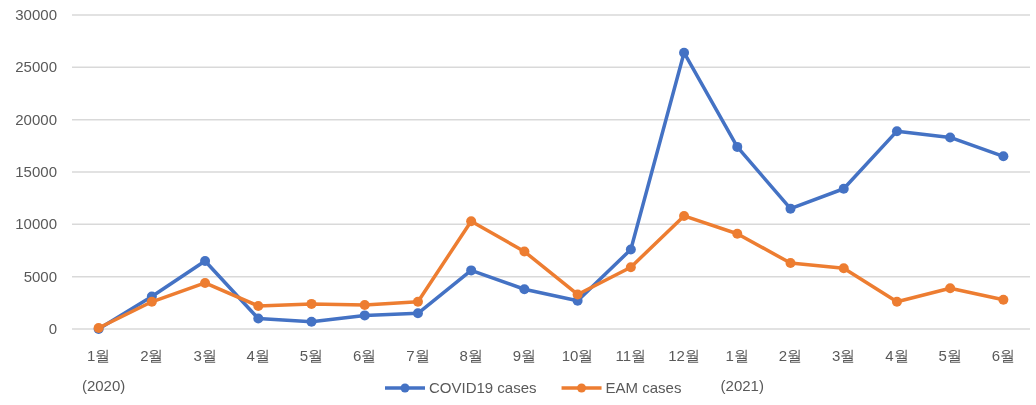 This screenshot has width=1036, height=405. What do you see at coordinates (52, 328) in the screenshot?
I see `y-tick-label: 0` at bounding box center [52, 328].